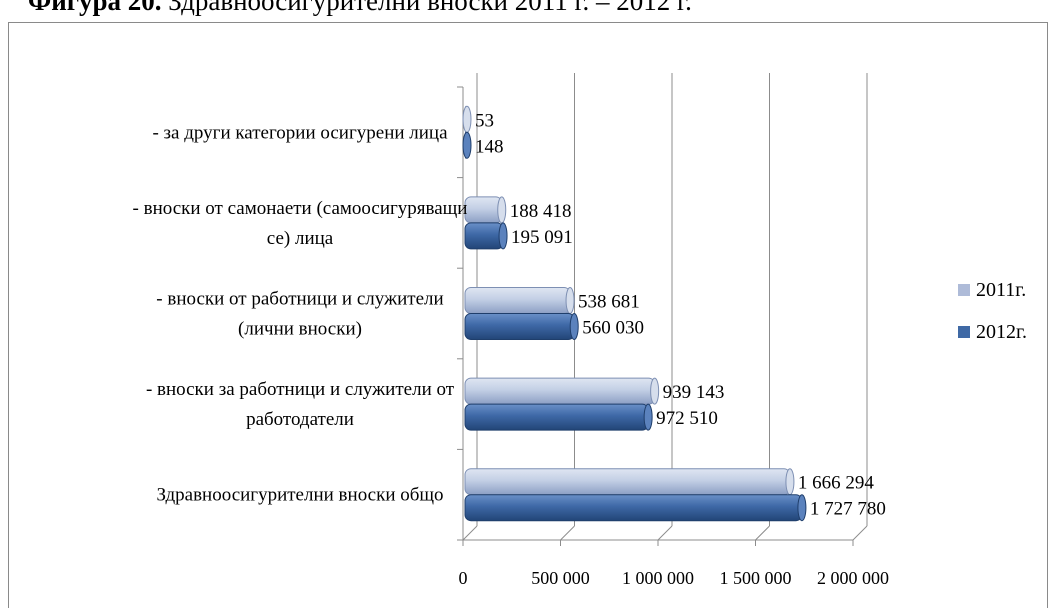 The width and height of the screenshot is (1051, 608). I want to click on data-label: 560 030, so click(613, 328).